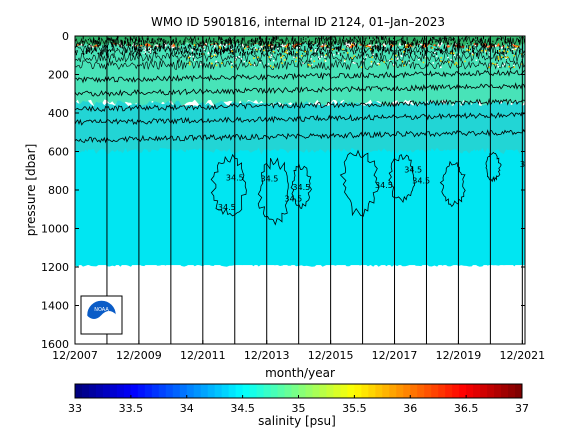 This screenshot has width=576, height=432. What do you see at coordinates (101, 315) in the screenshot?
I see `noaa-logo-icon: NOAA` at bounding box center [101, 315].